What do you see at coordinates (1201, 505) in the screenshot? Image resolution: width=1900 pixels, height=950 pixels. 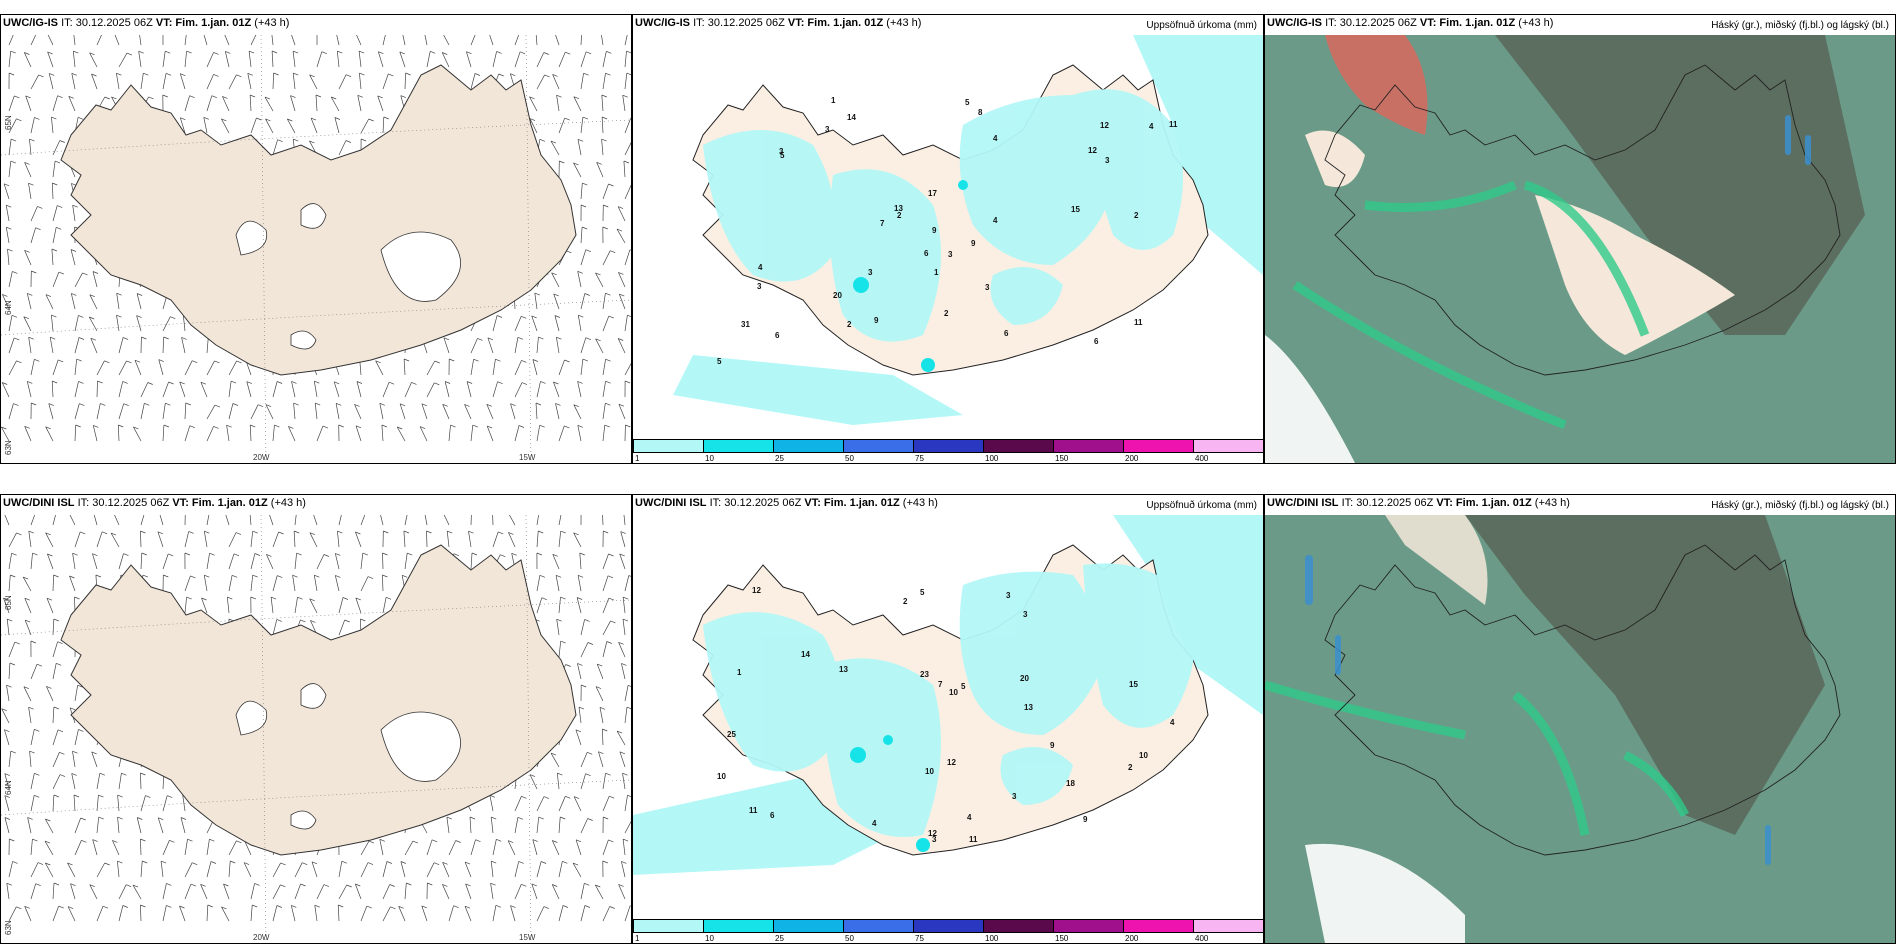 I see `precip-title: Uppsöfnuð úrkoma (mm)` at bounding box center [1201, 505].